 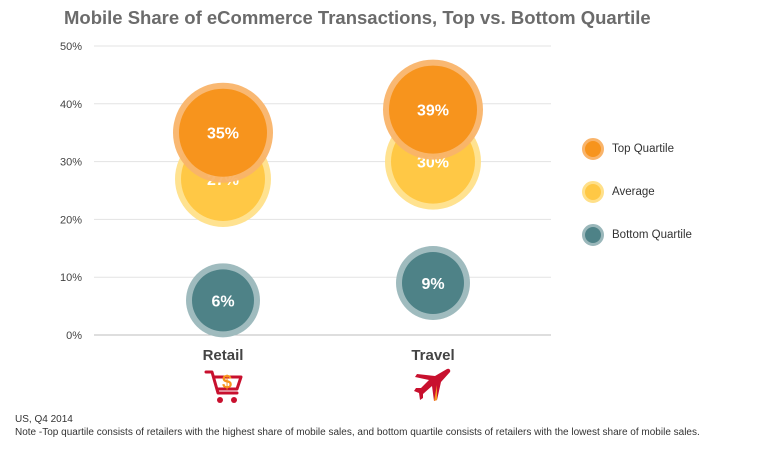 What do you see at coordinates (593, 235) in the screenshot?
I see `legend-swatch-bottom-quartile` at bounding box center [593, 235].